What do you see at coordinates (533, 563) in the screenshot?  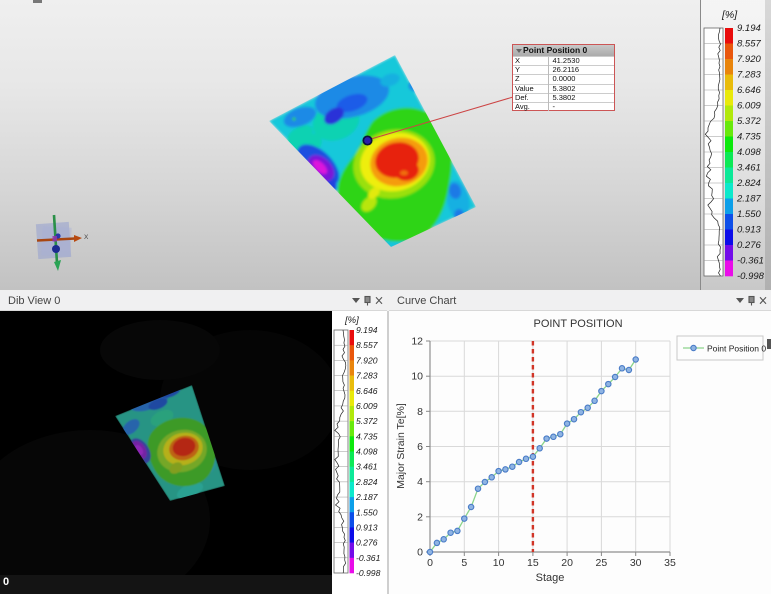 I see `svg-text: 15` at bounding box center [533, 563].